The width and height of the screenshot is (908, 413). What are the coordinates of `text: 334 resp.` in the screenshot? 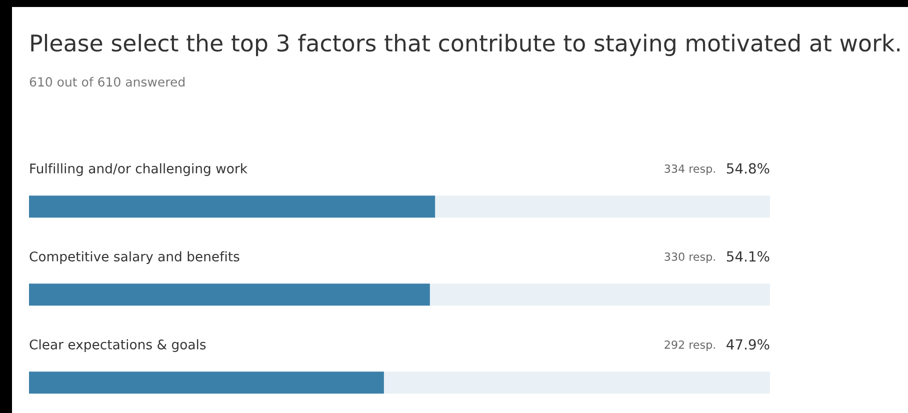 It's located at (689, 170).